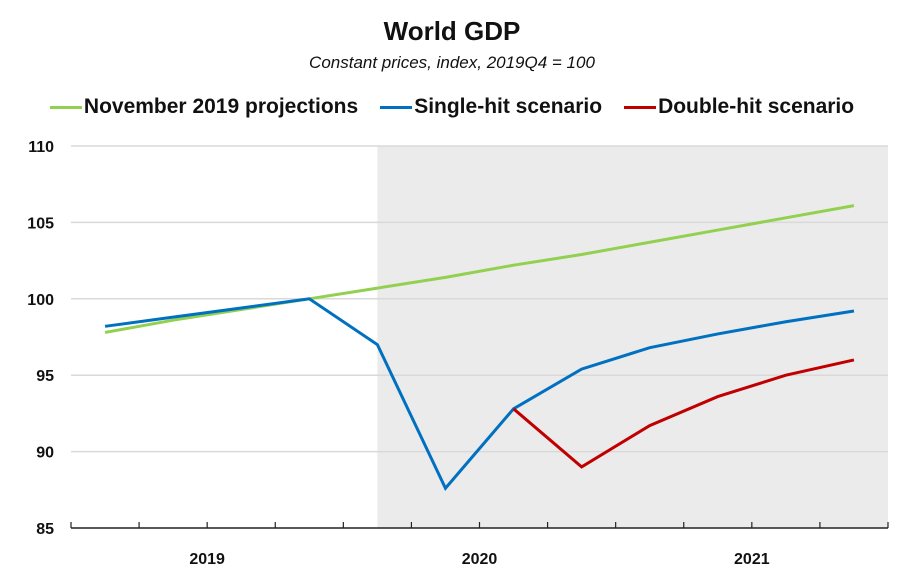 The height and width of the screenshot is (569, 904). I want to click on legend-item-double-hit: Double-hit scenario, so click(739, 107).